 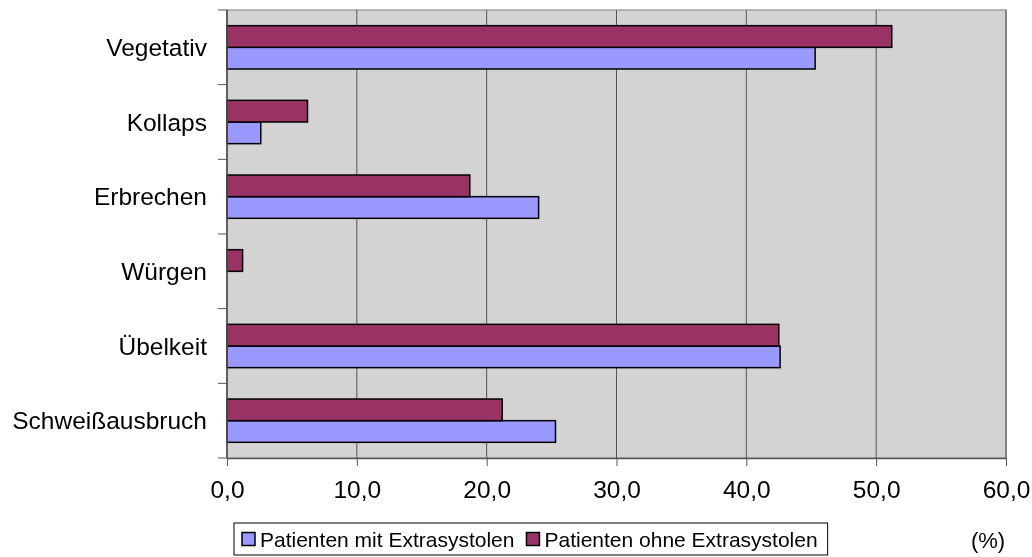 What do you see at coordinates (387, 539) in the screenshot?
I see `legend-label: Patienten mit Extrasystolen` at bounding box center [387, 539].